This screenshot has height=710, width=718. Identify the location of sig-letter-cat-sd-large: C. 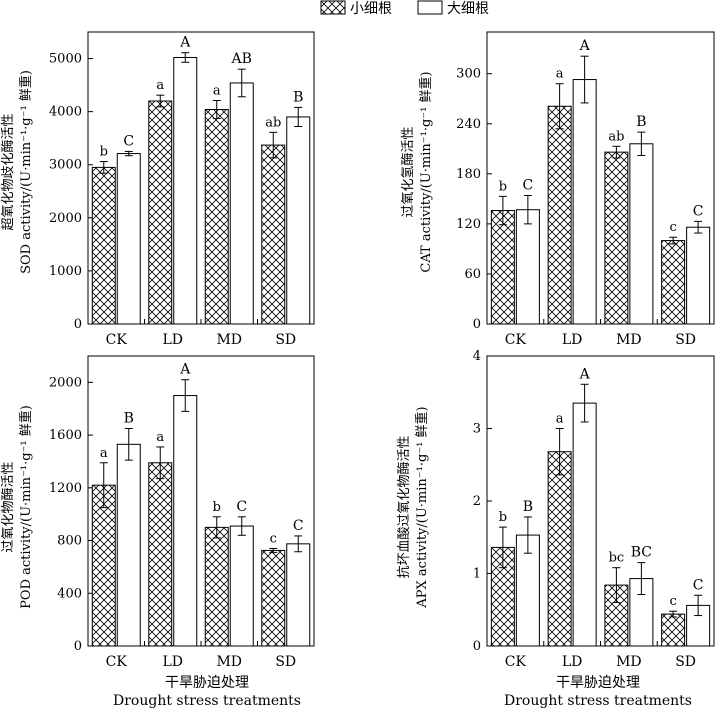
(698, 211).